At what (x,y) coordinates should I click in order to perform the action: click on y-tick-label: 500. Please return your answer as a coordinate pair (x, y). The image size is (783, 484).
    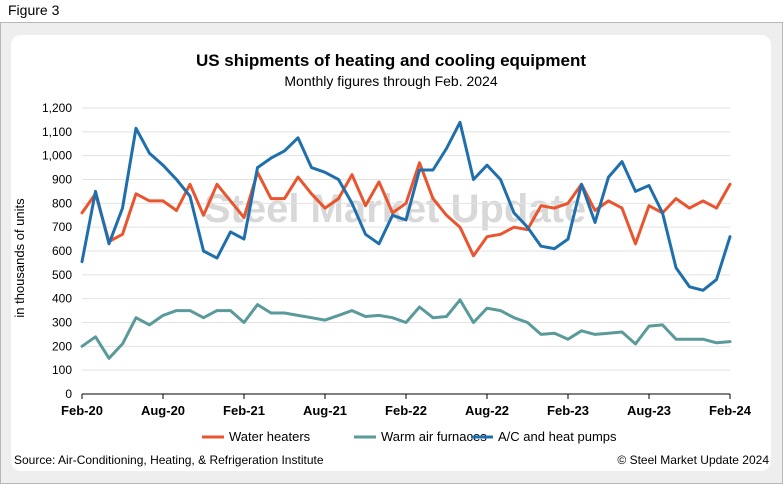
    Looking at the image, I should click on (62, 275).